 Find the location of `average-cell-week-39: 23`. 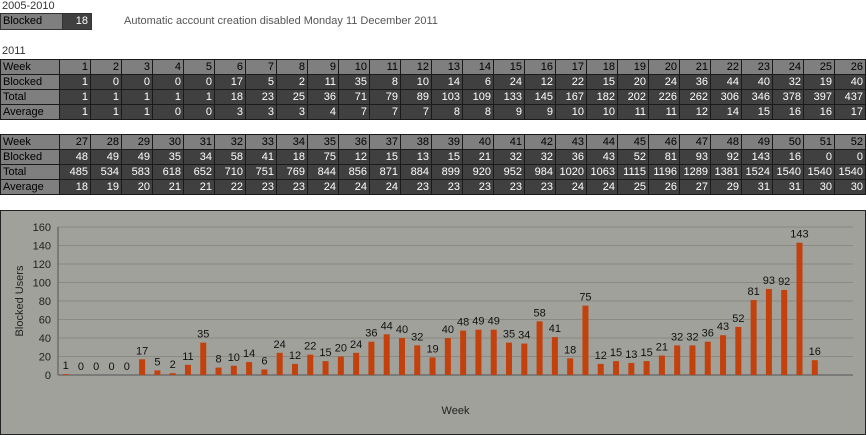

average-cell-week-39: 23 is located at coordinates (447, 187).